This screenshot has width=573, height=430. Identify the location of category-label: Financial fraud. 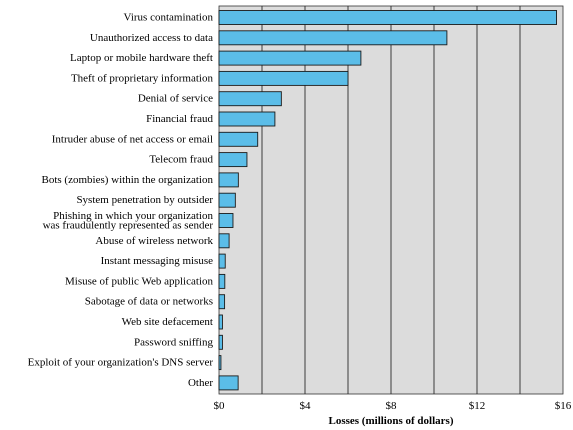
(179, 119).